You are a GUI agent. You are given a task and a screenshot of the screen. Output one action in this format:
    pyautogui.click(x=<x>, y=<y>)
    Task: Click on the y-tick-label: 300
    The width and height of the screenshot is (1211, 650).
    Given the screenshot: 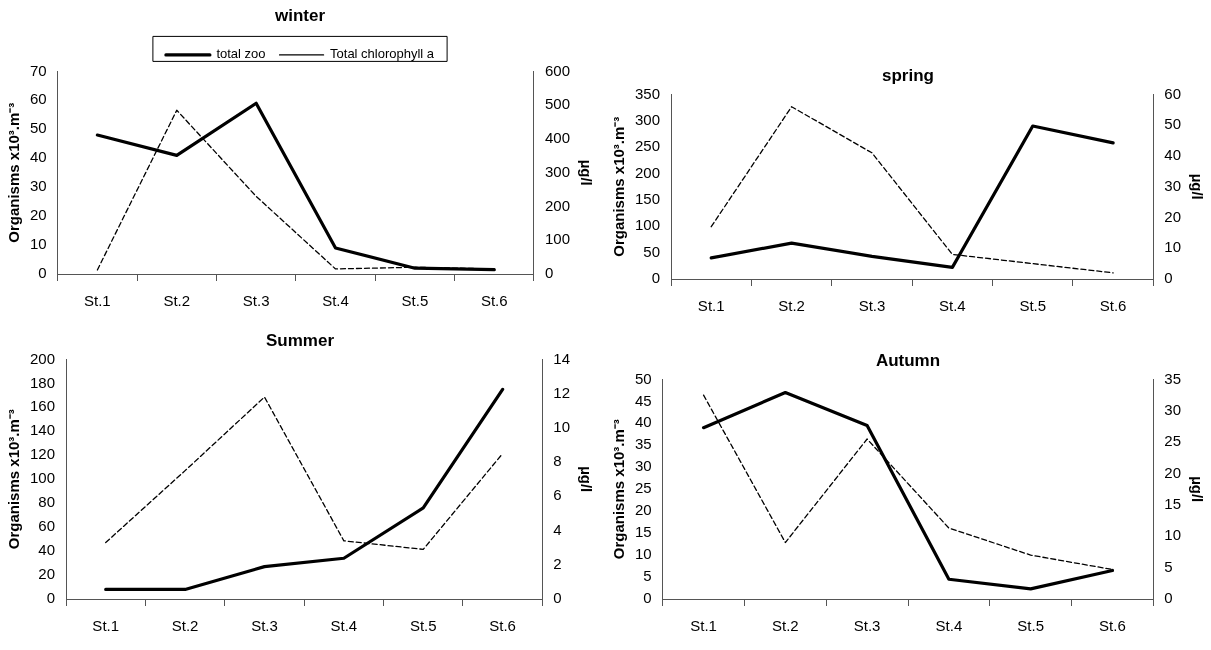 What is the action you would take?
    pyautogui.click(x=648, y=119)
    